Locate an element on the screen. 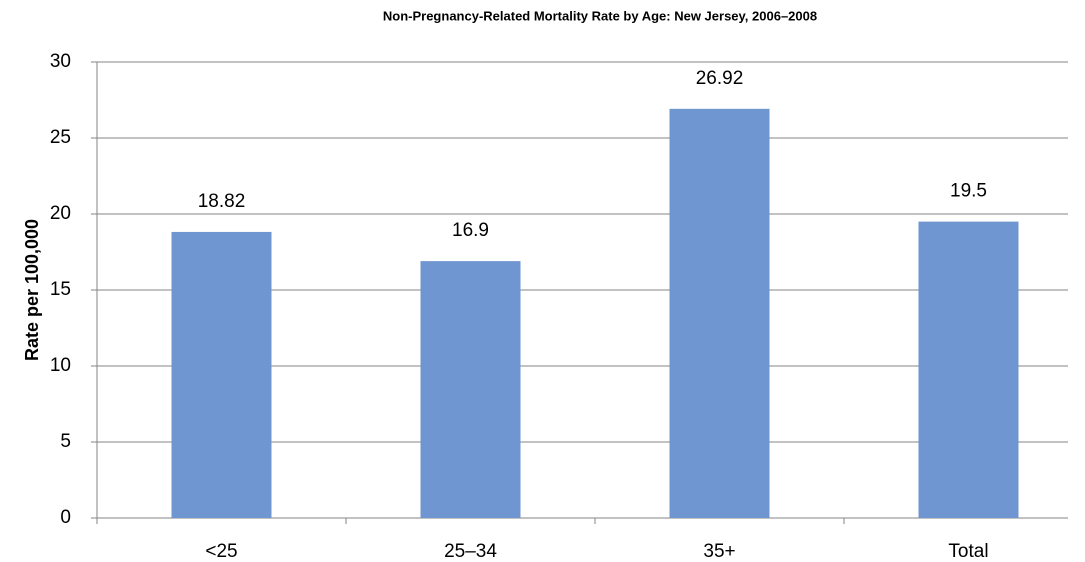 The height and width of the screenshot is (562, 1085). y-tick-label: 30 is located at coordinates (60, 61).